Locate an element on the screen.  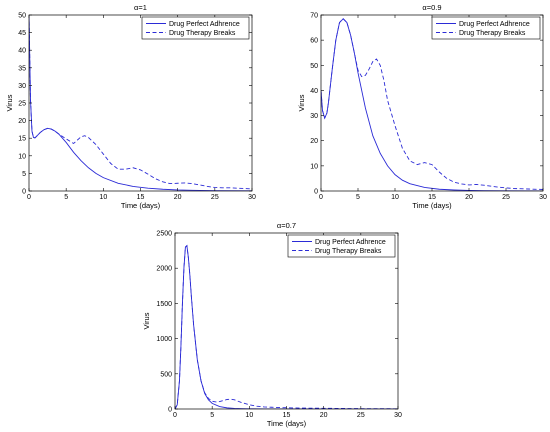
chart-title: α=0.7 is located at coordinates (286, 225).